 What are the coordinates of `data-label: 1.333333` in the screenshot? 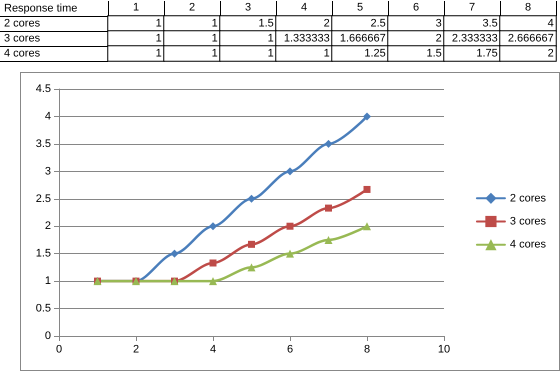 It's located at (307, 38).